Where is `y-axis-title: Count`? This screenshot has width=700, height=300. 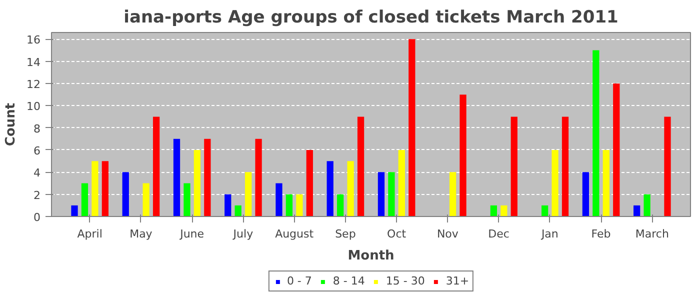
y-axis-title: Count is located at coordinates (11, 124).